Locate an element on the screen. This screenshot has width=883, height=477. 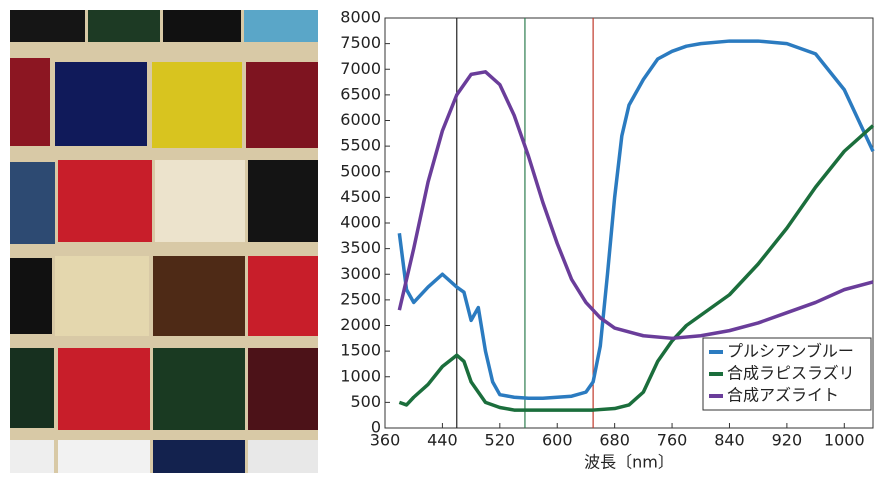
y-tick-label: 4000 is located at coordinates (360, 222).